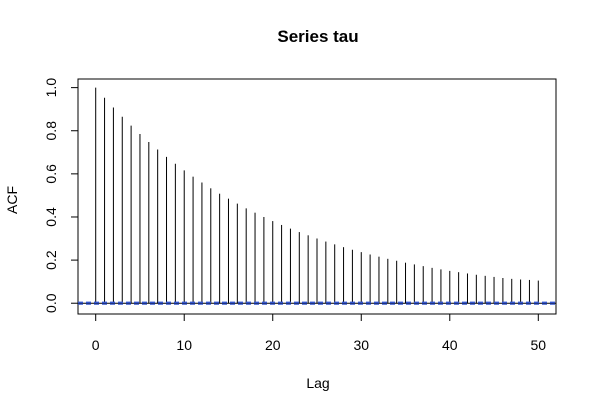 The height and width of the screenshot is (413, 598). I want to click on x-tick-label: 10, so click(184, 345).